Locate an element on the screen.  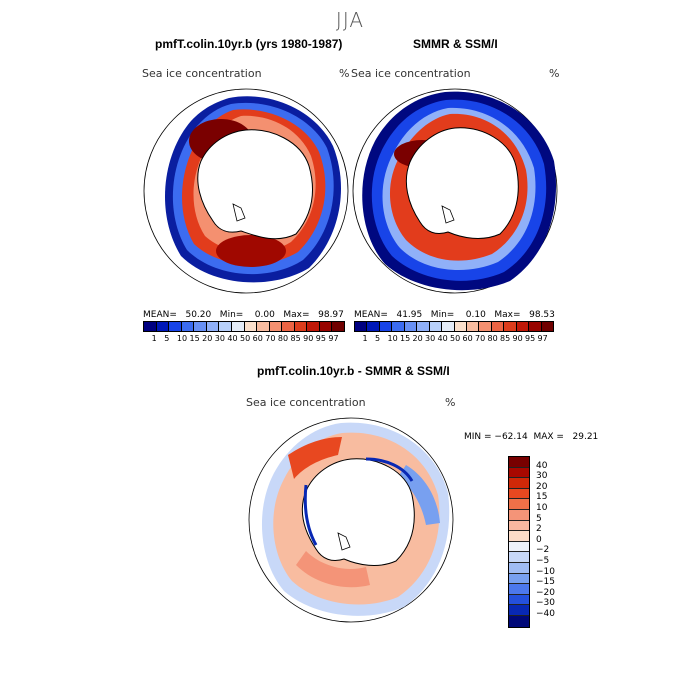
panel-2-title: SMMR & SSM/I is located at coordinates (455, 44).